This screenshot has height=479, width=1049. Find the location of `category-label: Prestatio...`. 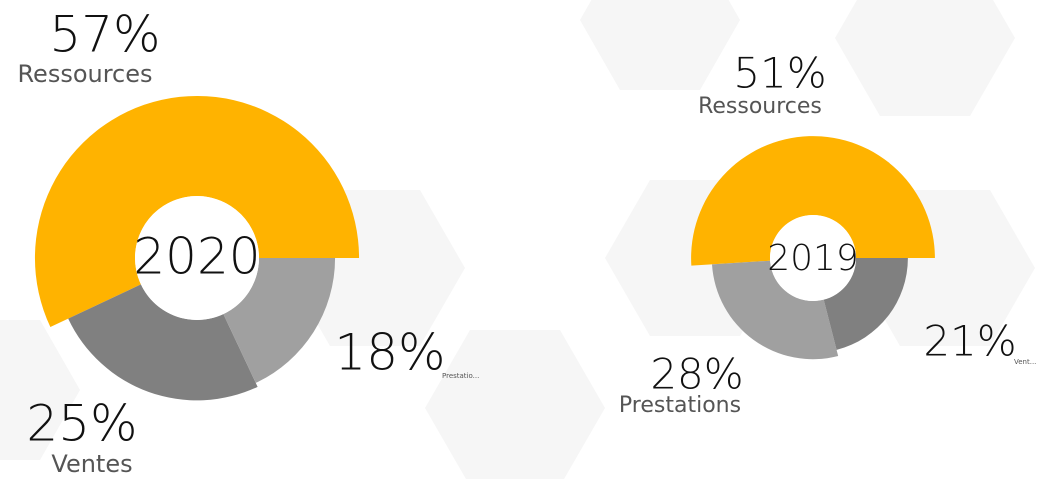

category-label: Prestatio... is located at coordinates (460, 376).